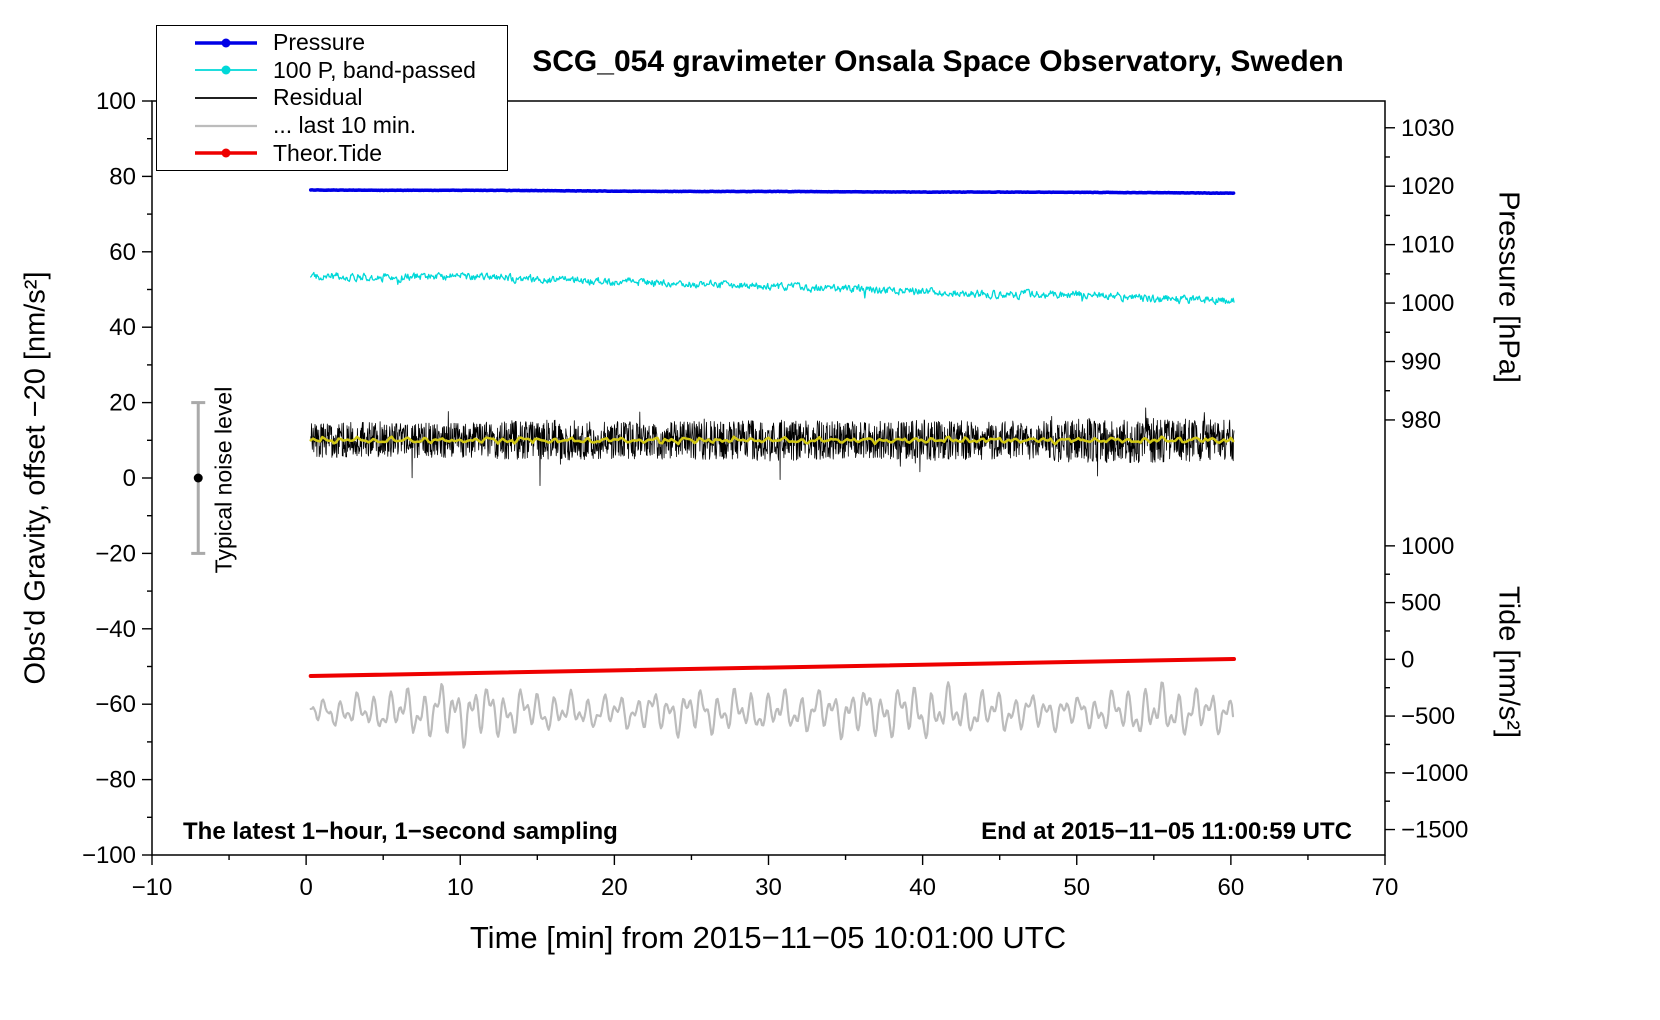 The image size is (1660, 1020). Describe the element at coordinates (400, 831) in the screenshot. I see `sampling-annotation: The latest 1−hour, 1−second sampling` at that location.